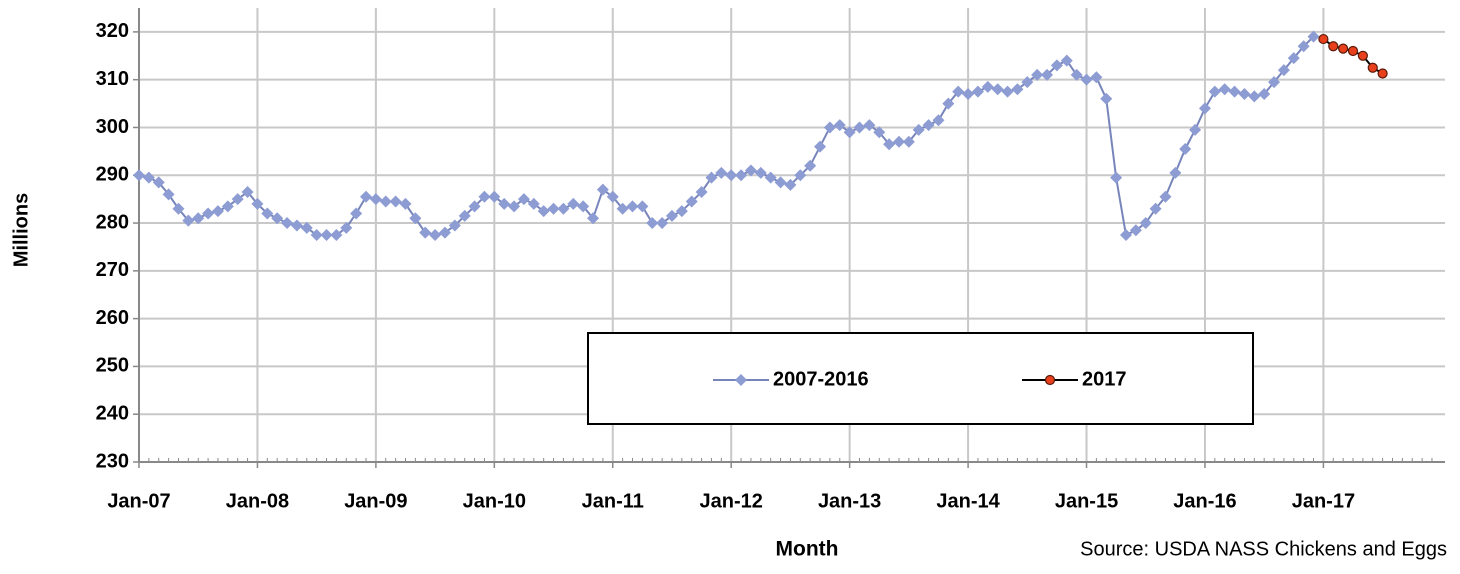  What do you see at coordinates (494, 501) in the screenshot?
I see `x-tick-label: Jan-10` at bounding box center [494, 501].